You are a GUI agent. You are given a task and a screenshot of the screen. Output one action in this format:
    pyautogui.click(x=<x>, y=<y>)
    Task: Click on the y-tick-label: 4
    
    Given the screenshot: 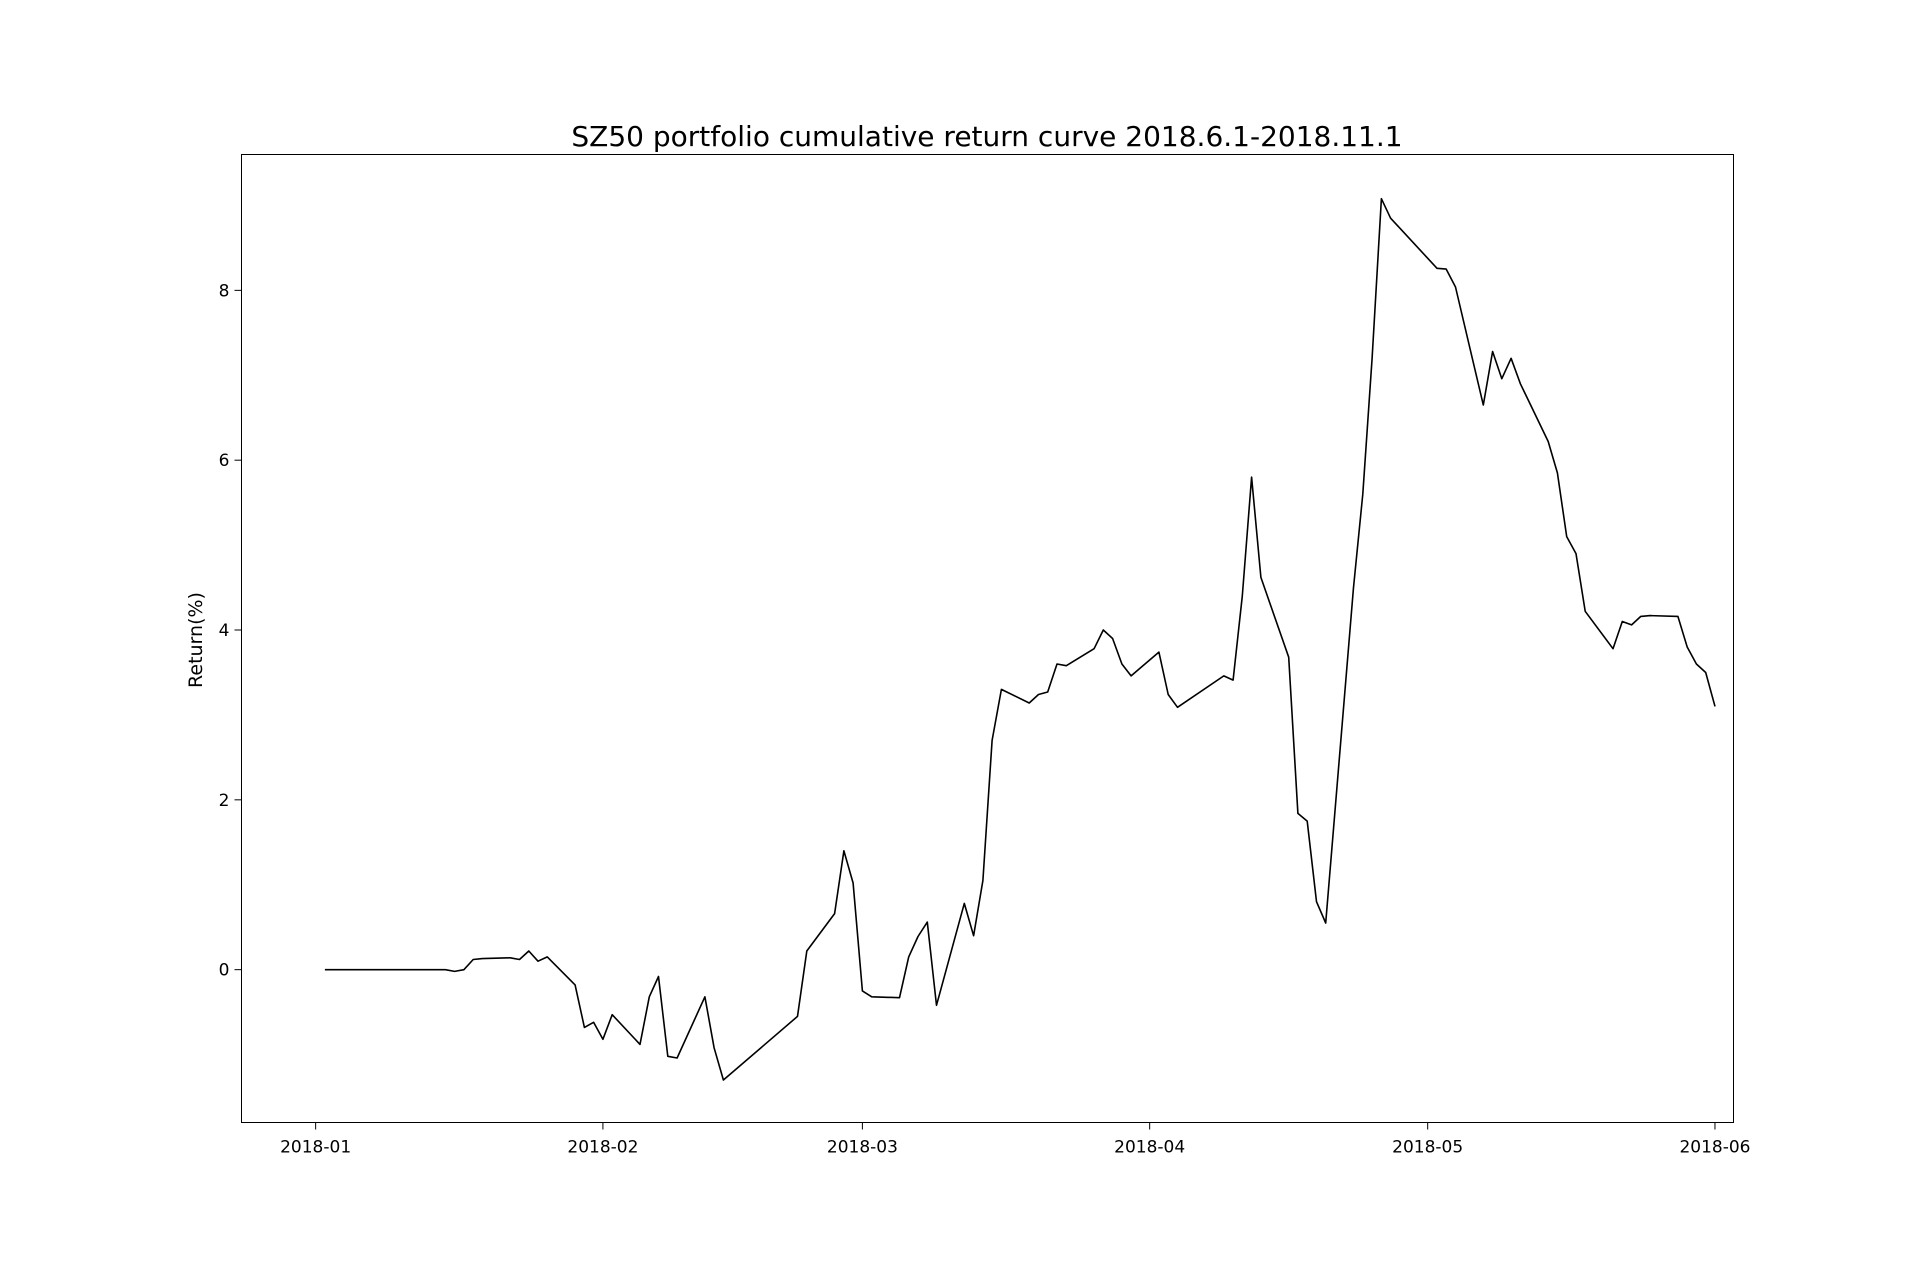 What is the action you would take?
    pyautogui.click(x=224, y=631)
    